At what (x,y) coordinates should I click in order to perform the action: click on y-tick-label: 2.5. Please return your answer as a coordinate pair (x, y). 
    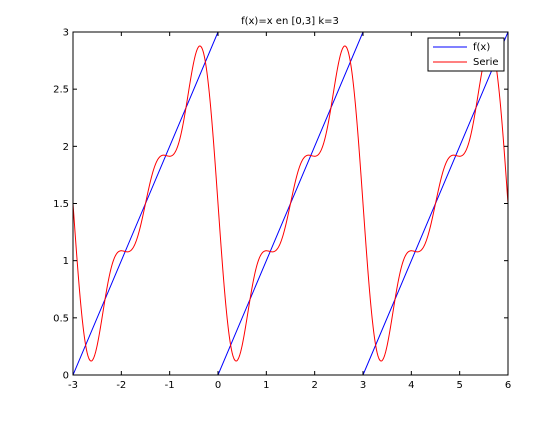
    Looking at the image, I should click on (61, 90).